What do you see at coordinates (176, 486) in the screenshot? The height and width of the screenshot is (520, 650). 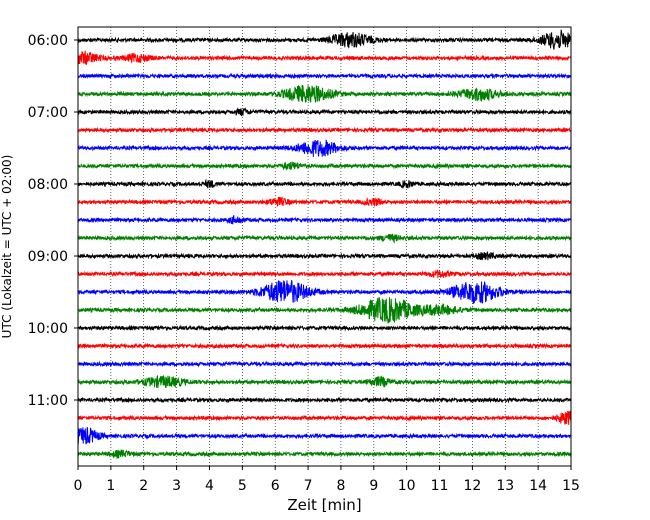 I see `x-tick-label: 3` at bounding box center [176, 486].